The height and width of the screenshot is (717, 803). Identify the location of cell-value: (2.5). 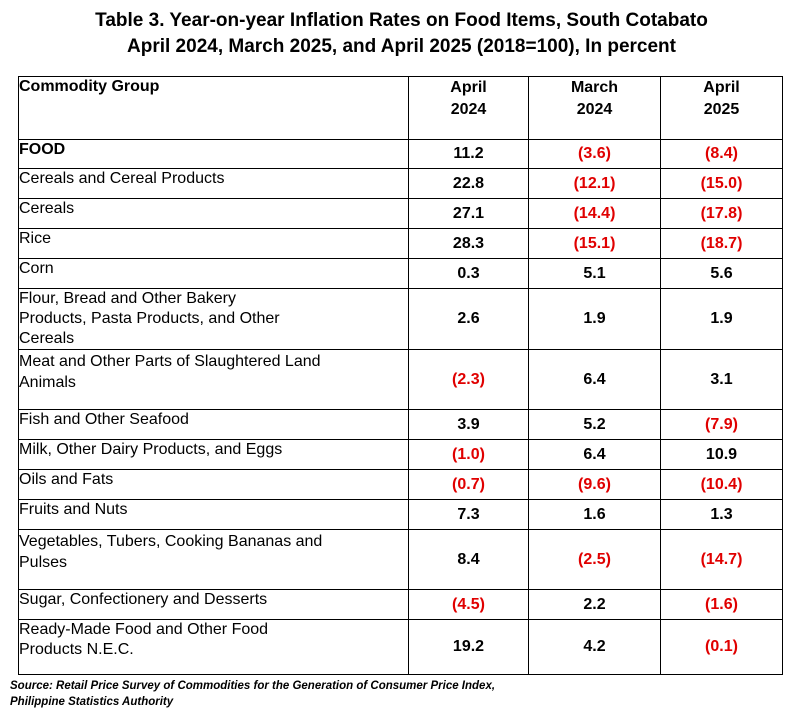
(594, 559).